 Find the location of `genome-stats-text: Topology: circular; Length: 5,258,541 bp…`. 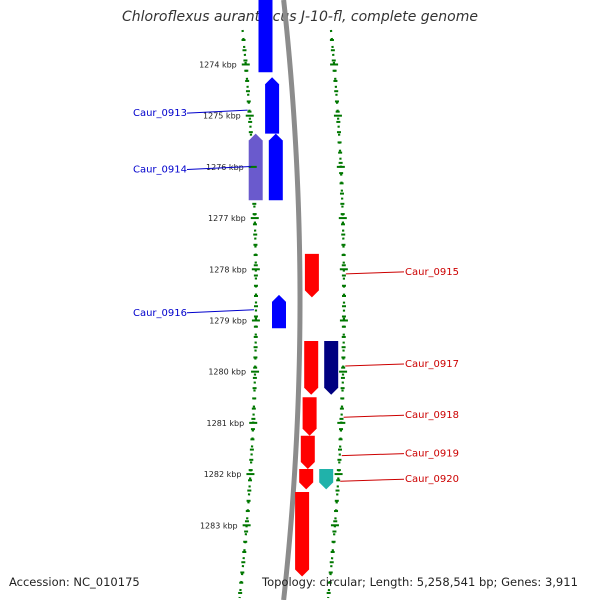

genome-stats-text: Topology: circular; Length: 5,258,541 bp… is located at coordinates (420, 582).